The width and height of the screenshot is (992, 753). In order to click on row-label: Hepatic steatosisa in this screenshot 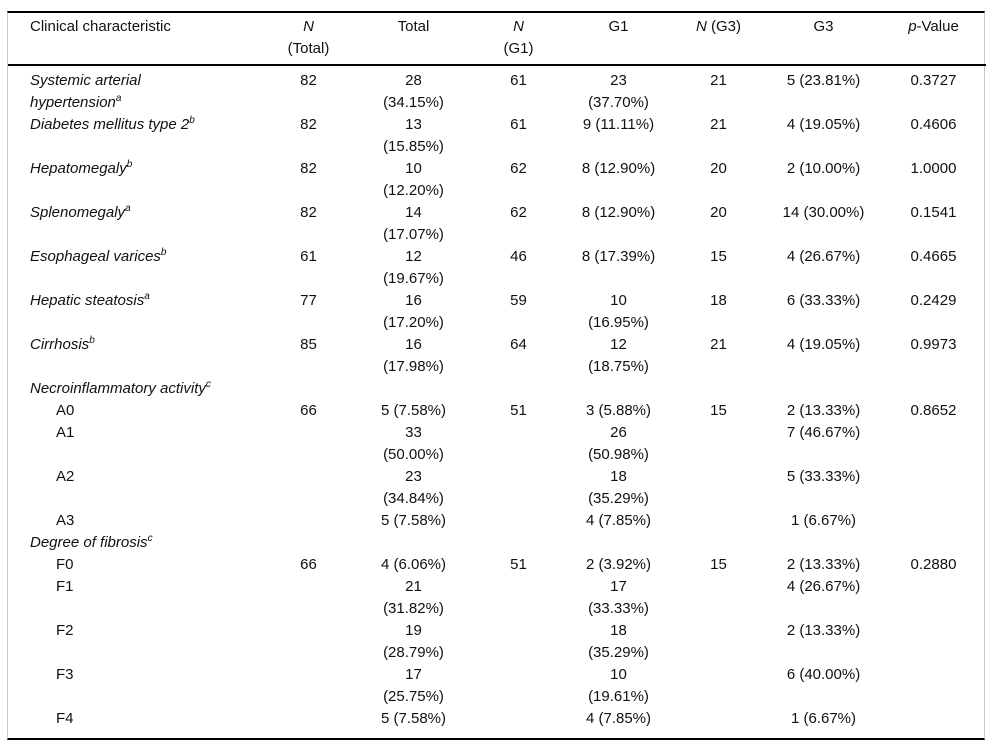, I will do `click(134, 312)`.